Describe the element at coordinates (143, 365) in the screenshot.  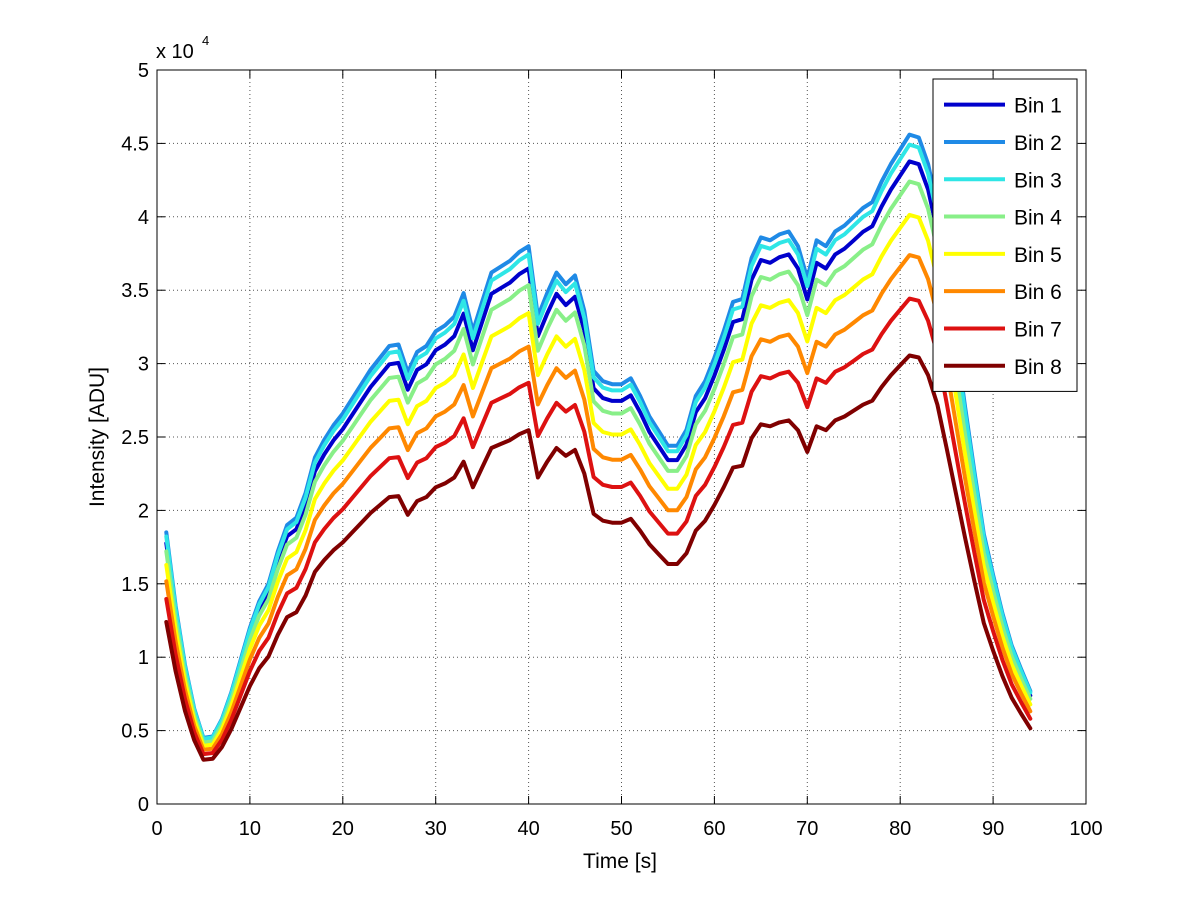
I see `y-tick-label: 3` at that location.